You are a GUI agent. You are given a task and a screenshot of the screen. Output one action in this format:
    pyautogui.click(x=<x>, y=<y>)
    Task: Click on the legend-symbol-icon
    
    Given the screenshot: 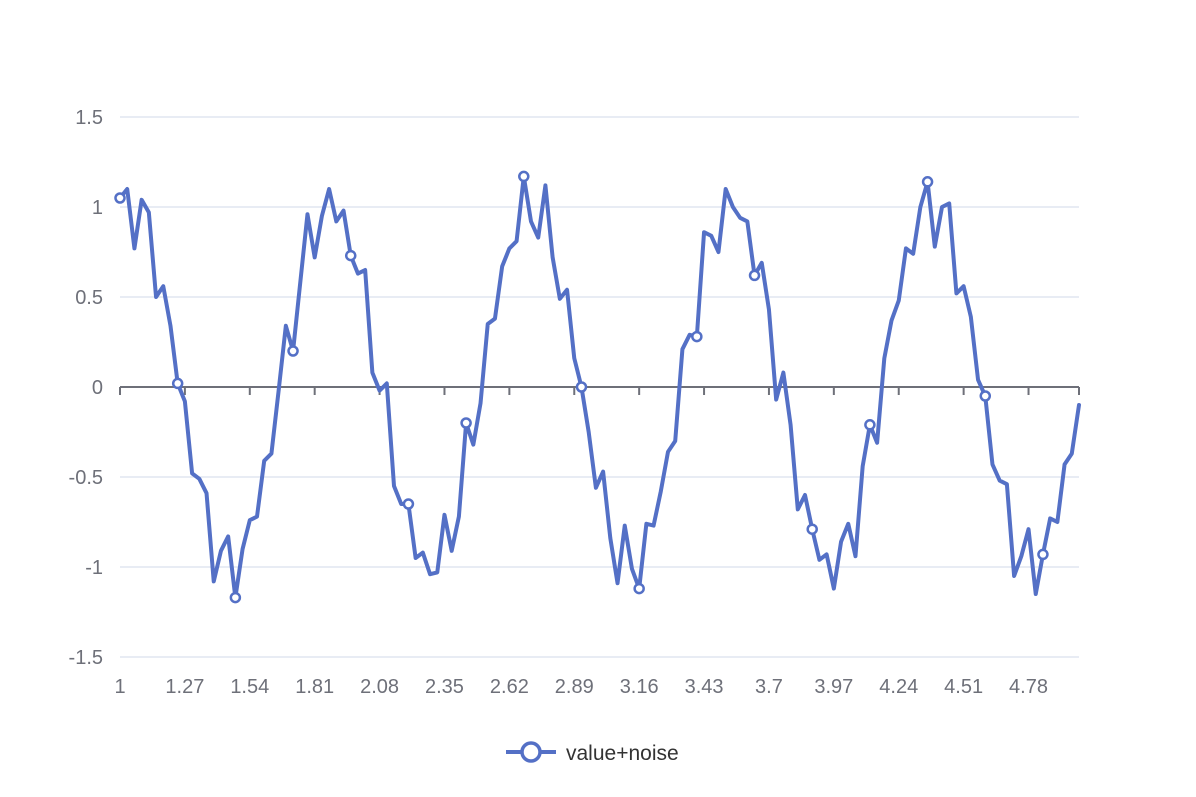 What is the action you would take?
    pyautogui.click(x=531, y=752)
    